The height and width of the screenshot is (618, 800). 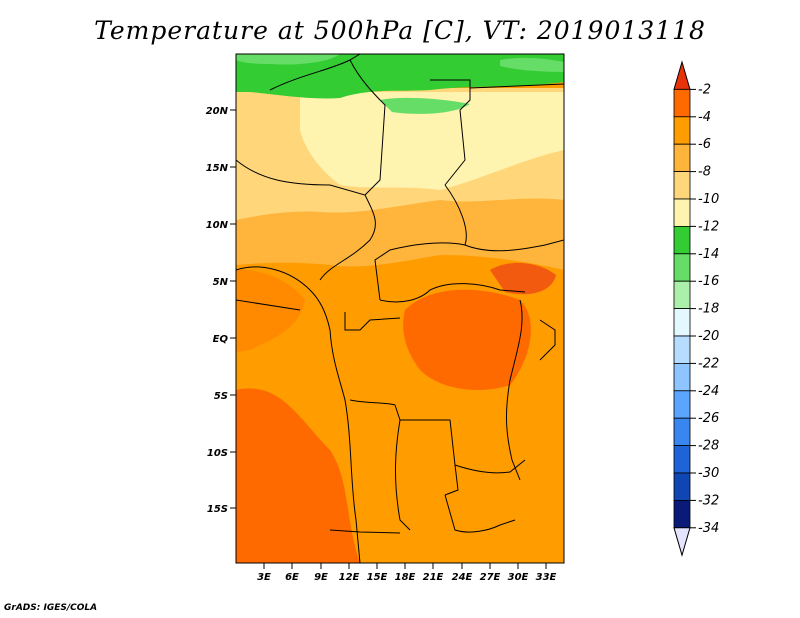 What do you see at coordinates (708, 528) in the screenshot?
I see `colorbar-label: -34` at bounding box center [708, 528].